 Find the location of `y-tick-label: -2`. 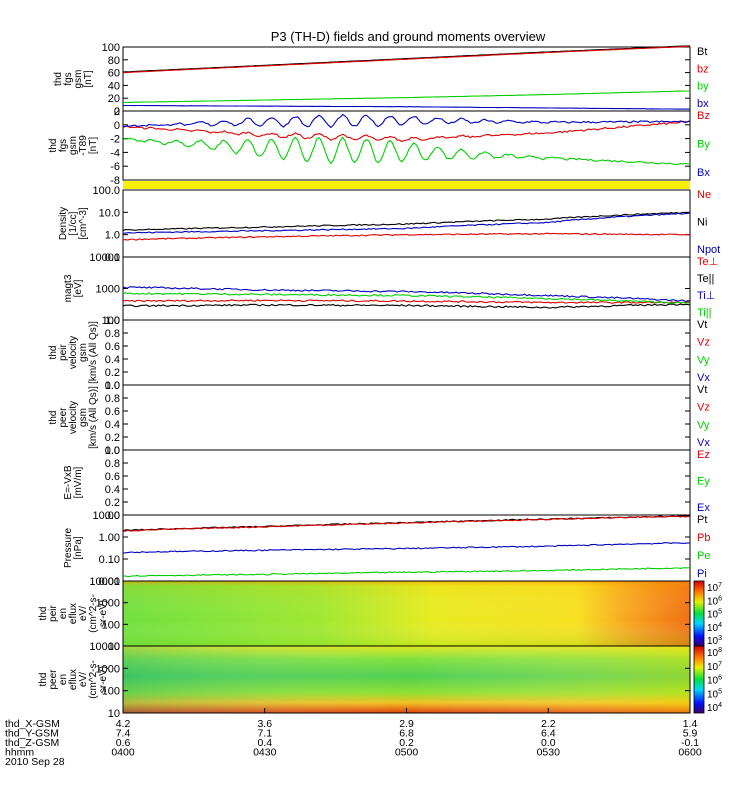

y-tick-label: -2 is located at coordinates (115, 140).